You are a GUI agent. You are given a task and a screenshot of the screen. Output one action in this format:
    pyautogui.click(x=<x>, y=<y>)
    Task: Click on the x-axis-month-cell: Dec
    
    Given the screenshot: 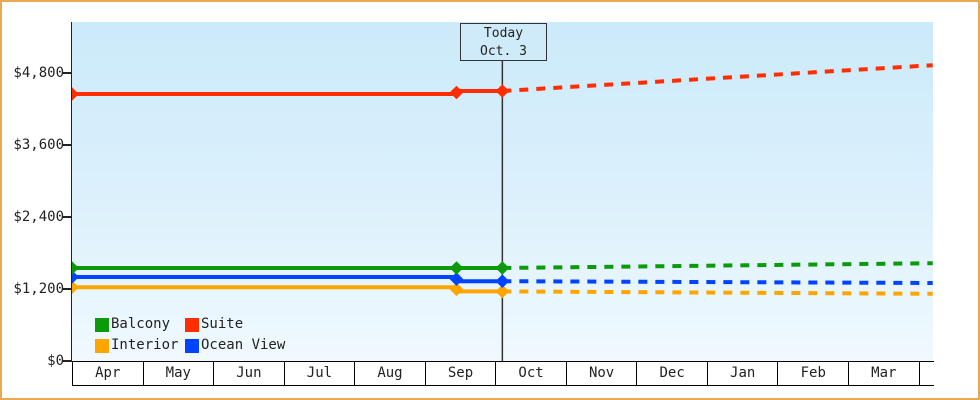 What is the action you would take?
    pyautogui.click(x=671, y=373)
    